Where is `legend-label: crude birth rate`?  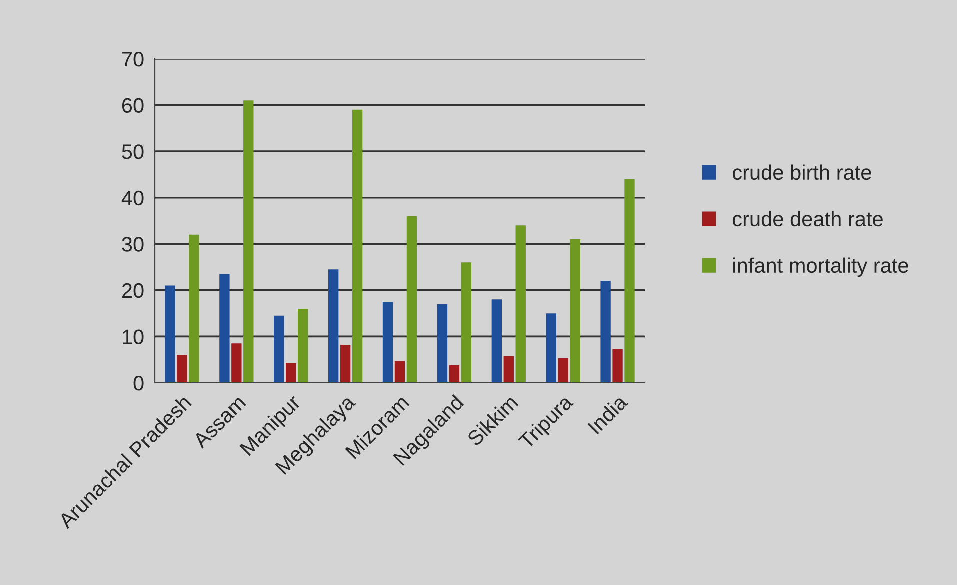 legend-label: crude birth rate is located at coordinates (802, 172).